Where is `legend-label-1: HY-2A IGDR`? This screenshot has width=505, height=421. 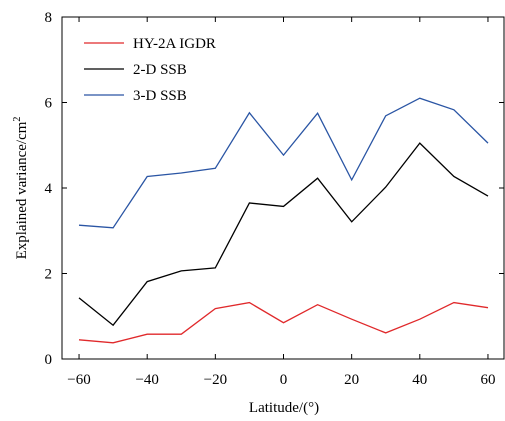
legend-label-1: HY-2A IGDR is located at coordinates (174, 44).